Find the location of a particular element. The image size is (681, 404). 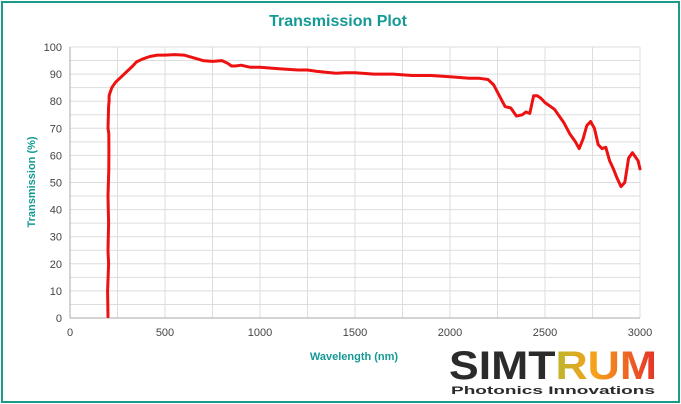

x-tick-label: 1500 is located at coordinates (355, 333).